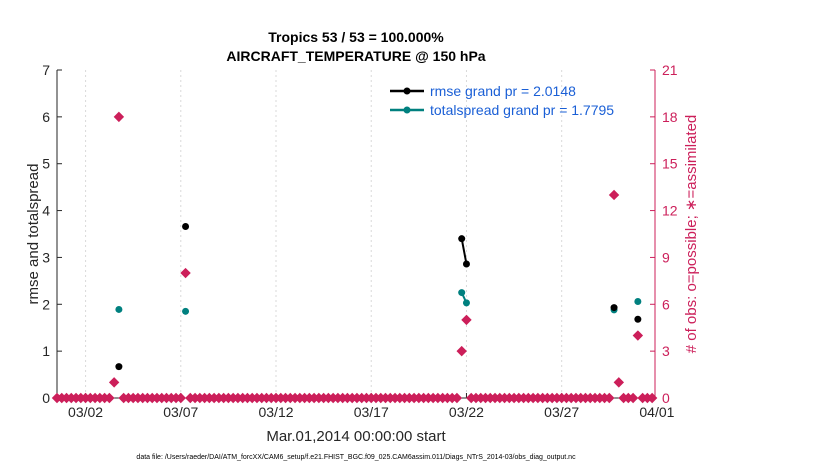 The width and height of the screenshot is (830, 470). What do you see at coordinates (503, 91) in the screenshot?
I see `legend-rmse-label: rmse grand pr = 2.0148` at bounding box center [503, 91].